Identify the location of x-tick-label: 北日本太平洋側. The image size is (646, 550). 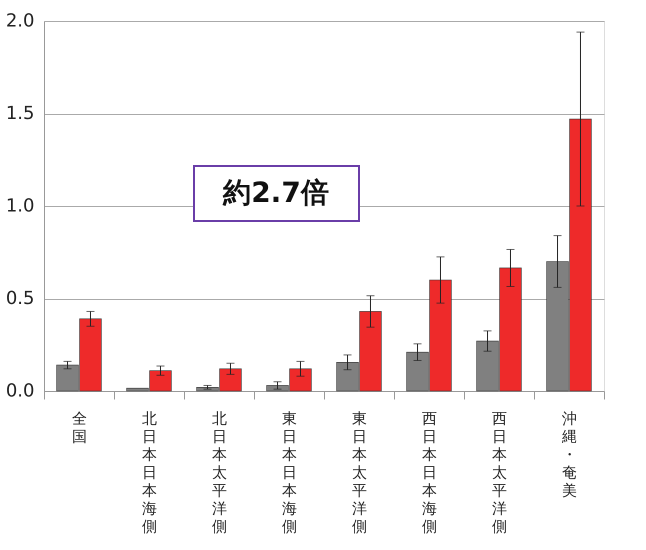
(219, 473).